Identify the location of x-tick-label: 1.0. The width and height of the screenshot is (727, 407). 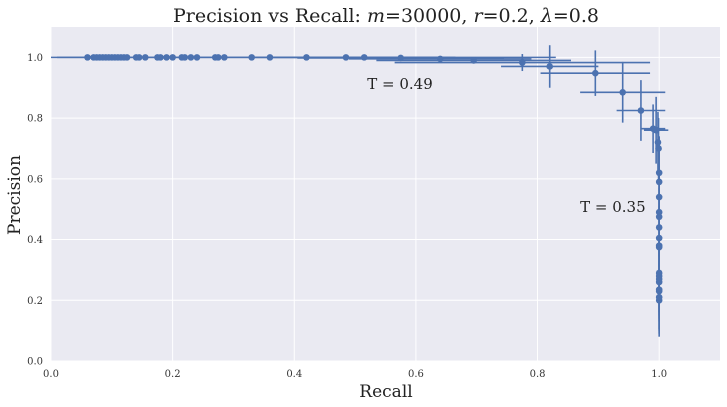
(659, 374).